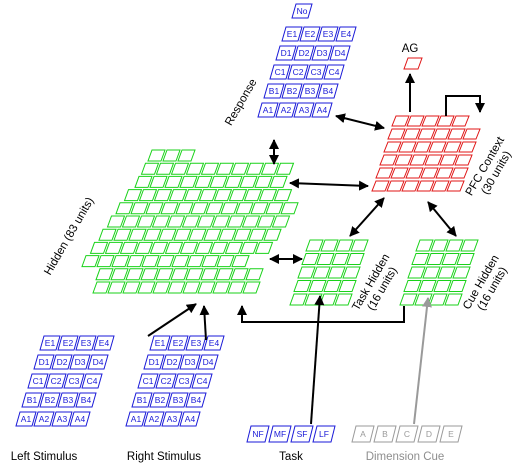 Image resolution: width=512 pixels, height=465 pixels. I want to click on task-unit-label: SF, so click(302, 434).